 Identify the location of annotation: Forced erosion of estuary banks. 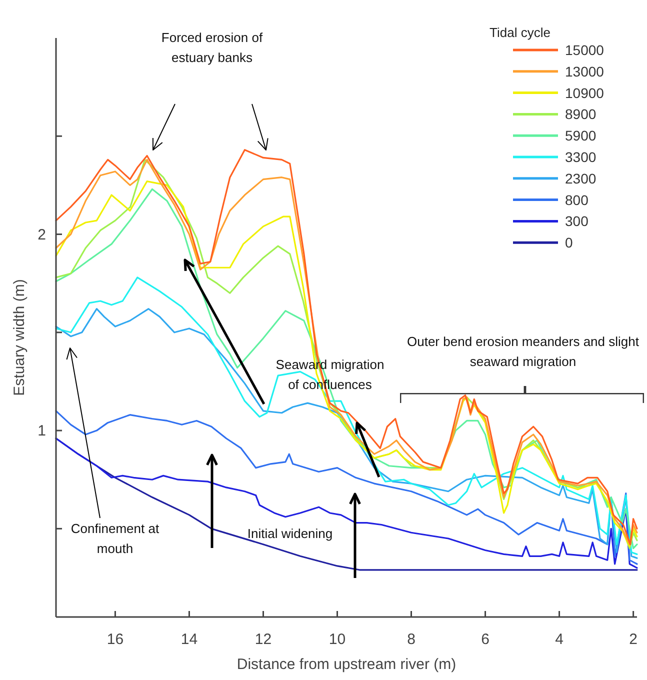
(212, 47).